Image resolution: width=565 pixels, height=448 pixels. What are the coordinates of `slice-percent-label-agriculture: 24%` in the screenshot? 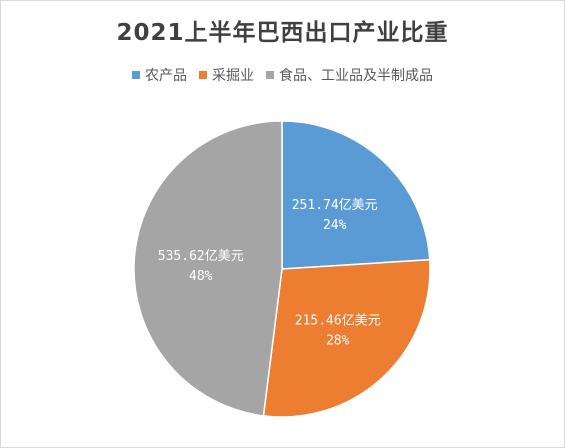 It's located at (335, 225).